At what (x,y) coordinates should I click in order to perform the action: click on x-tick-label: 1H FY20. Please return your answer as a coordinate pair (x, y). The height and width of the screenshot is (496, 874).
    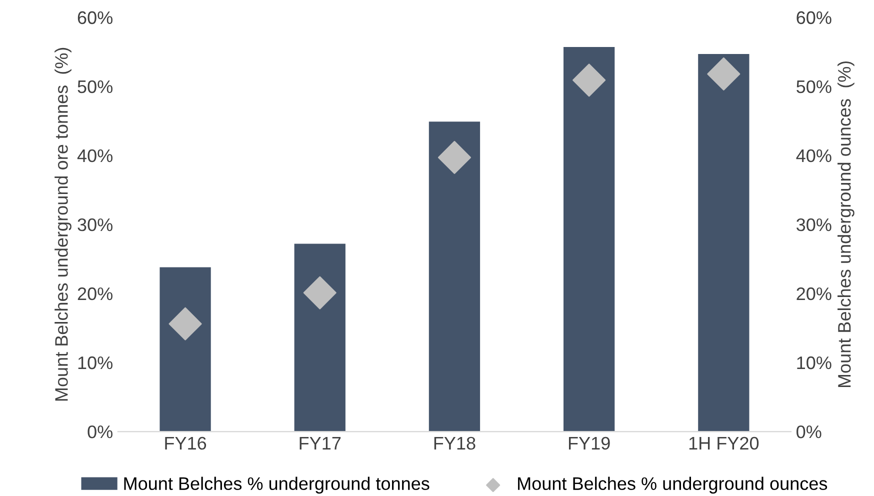
    Looking at the image, I should click on (724, 443).